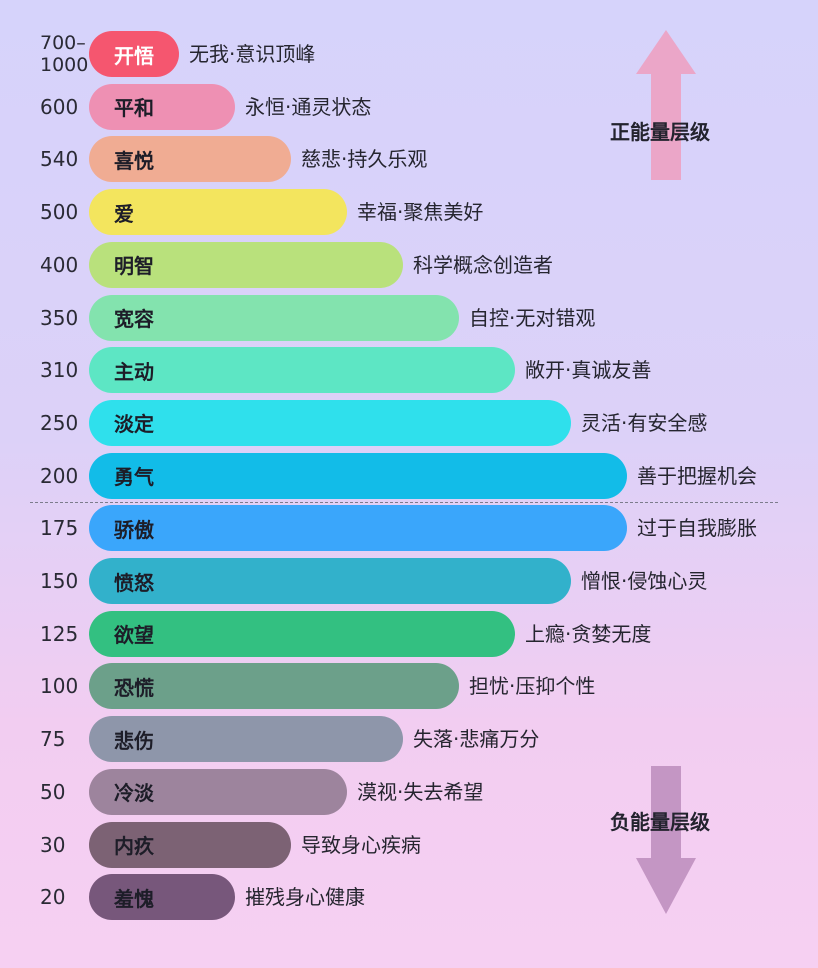 Image resolution: width=818 pixels, height=968 pixels. Describe the element at coordinates (330, 581) in the screenshot. I see `level-bar: 愤怒` at that location.